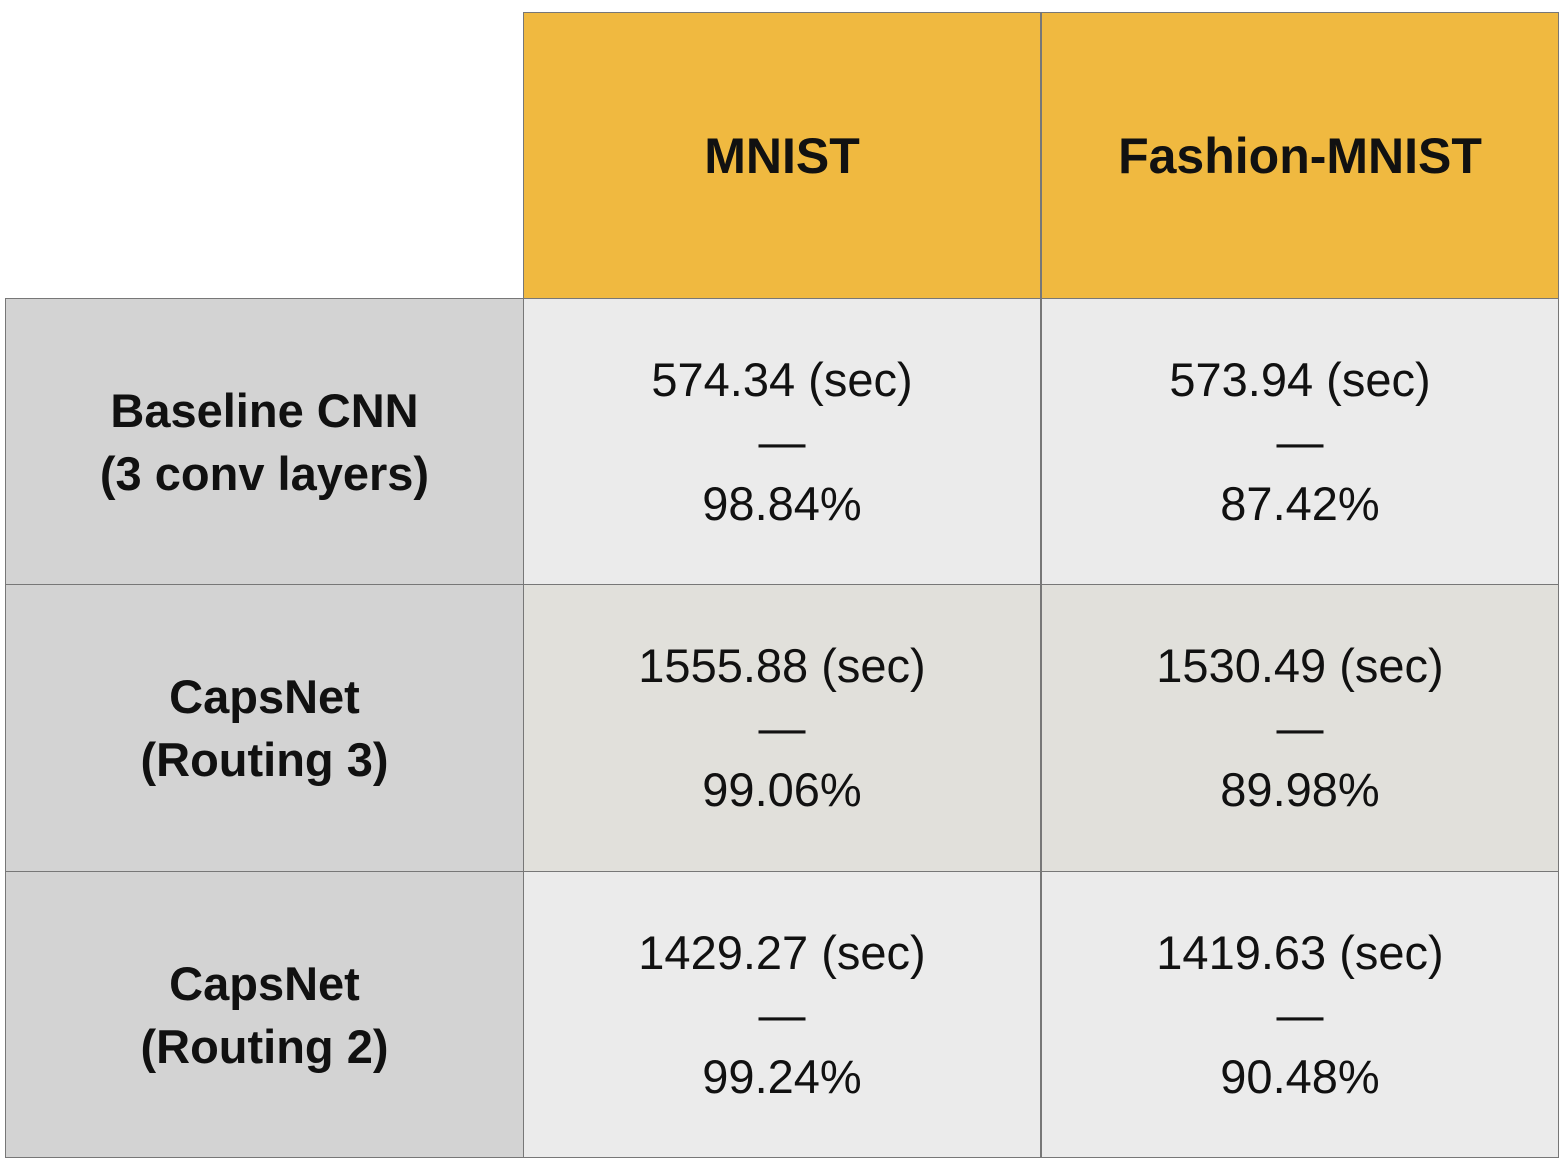  What do you see at coordinates (1300, 952) in the screenshot?
I see `cell-time: 1419.63 (sec)` at bounding box center [1300, 952].